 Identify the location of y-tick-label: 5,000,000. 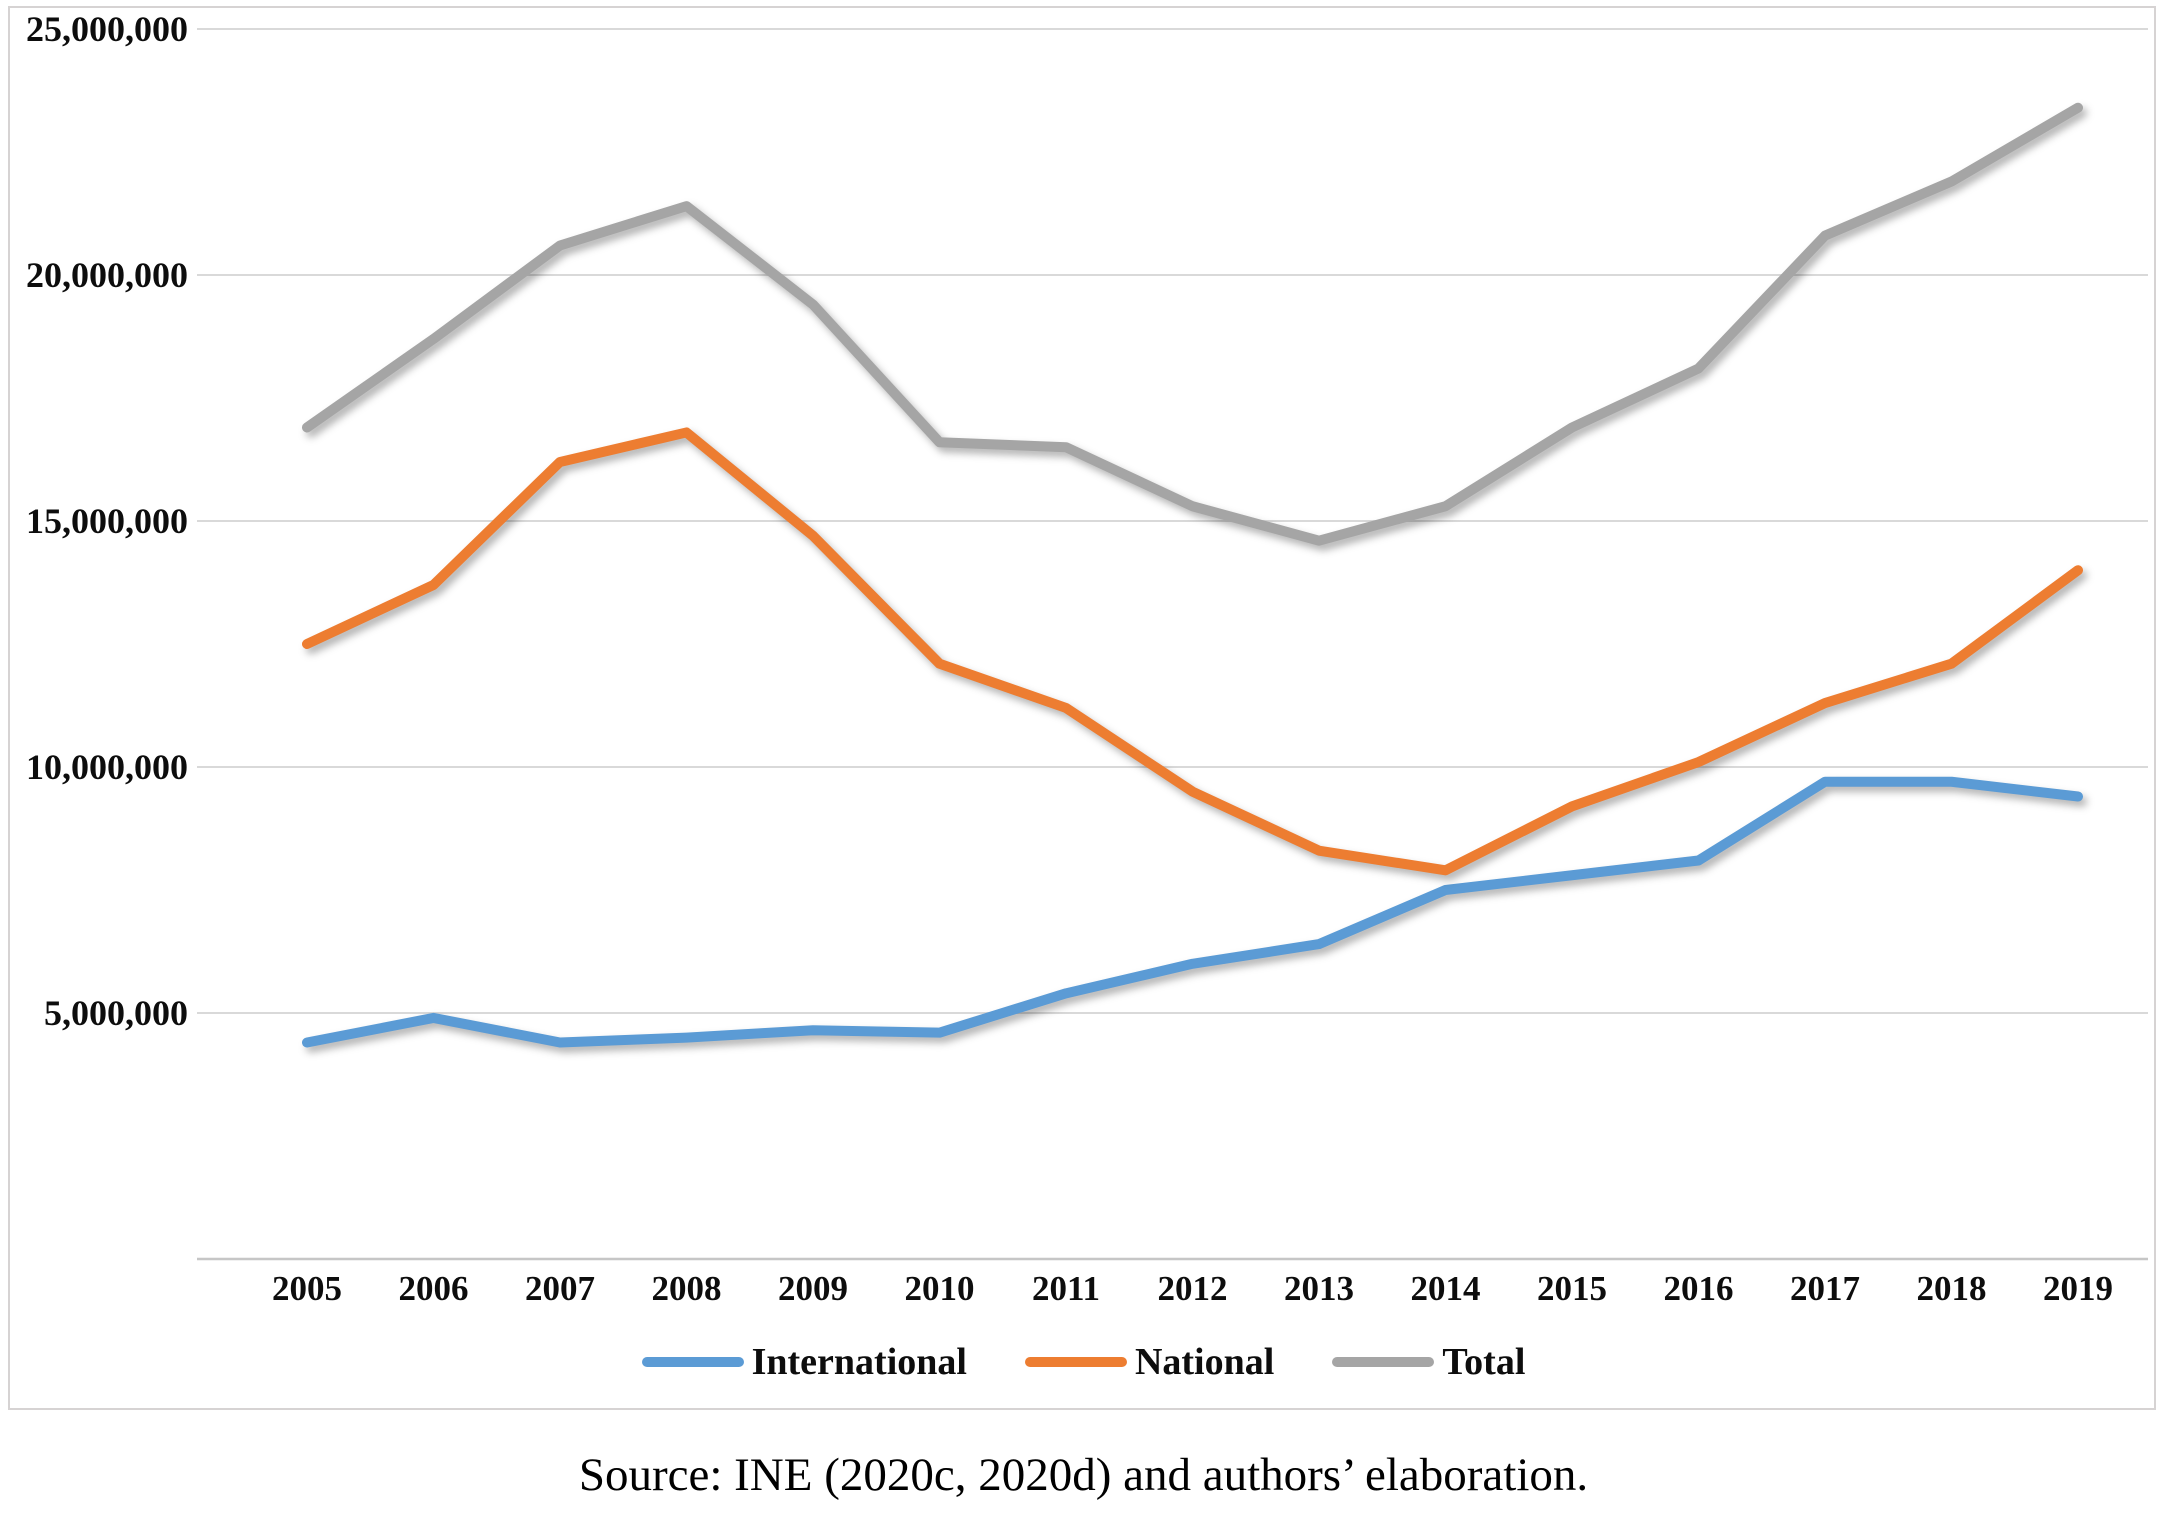
(116, 1013).